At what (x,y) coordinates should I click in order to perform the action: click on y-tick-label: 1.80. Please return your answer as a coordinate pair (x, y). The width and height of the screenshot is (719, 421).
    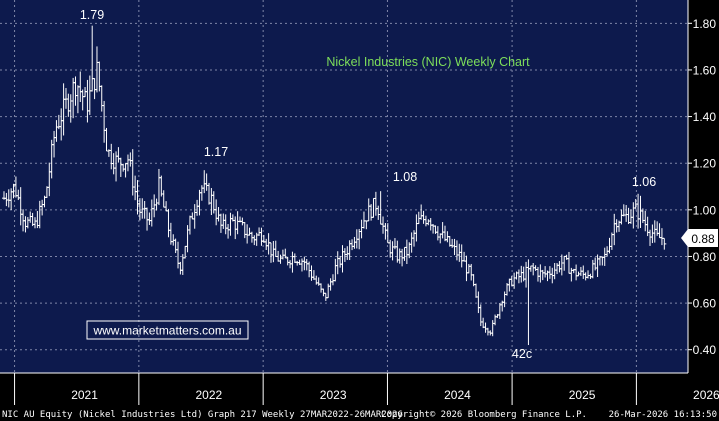
    Looking at the image, I should click on (705, 24).